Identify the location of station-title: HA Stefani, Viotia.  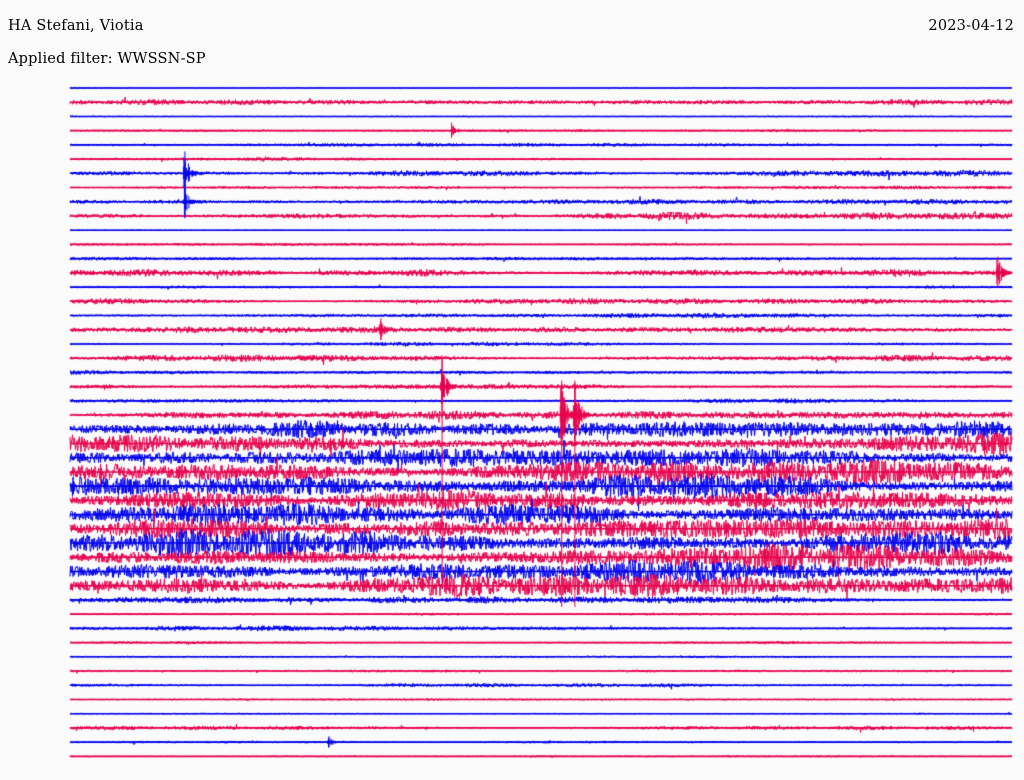
(76, 26).